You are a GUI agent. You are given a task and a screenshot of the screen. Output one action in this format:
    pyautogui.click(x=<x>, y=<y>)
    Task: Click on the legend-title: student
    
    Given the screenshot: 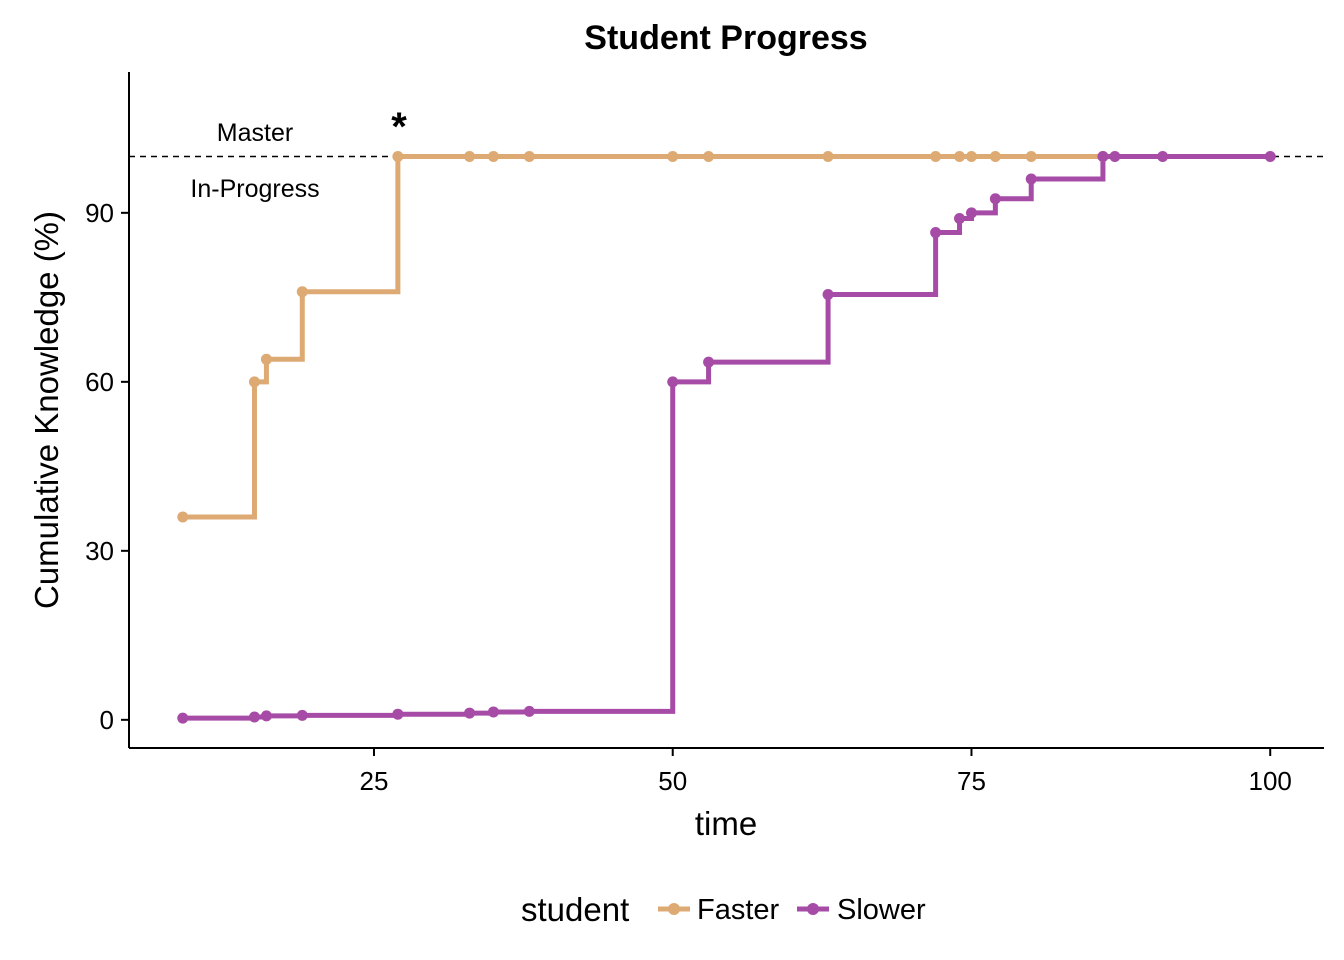 What is the action you would take?
    pyautogui.click(x=575, y=909)
    